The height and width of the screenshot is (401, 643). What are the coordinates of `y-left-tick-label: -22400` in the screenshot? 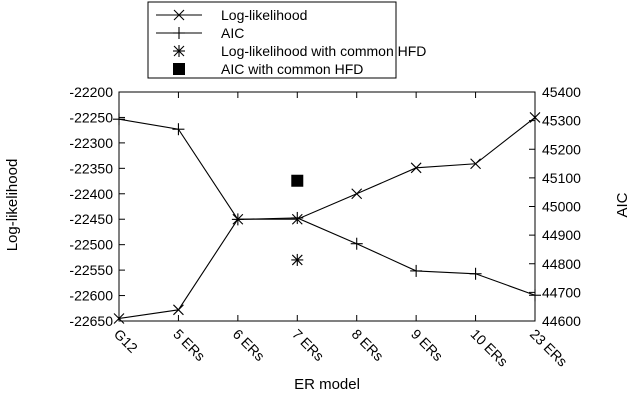 It's located at (91, 194).